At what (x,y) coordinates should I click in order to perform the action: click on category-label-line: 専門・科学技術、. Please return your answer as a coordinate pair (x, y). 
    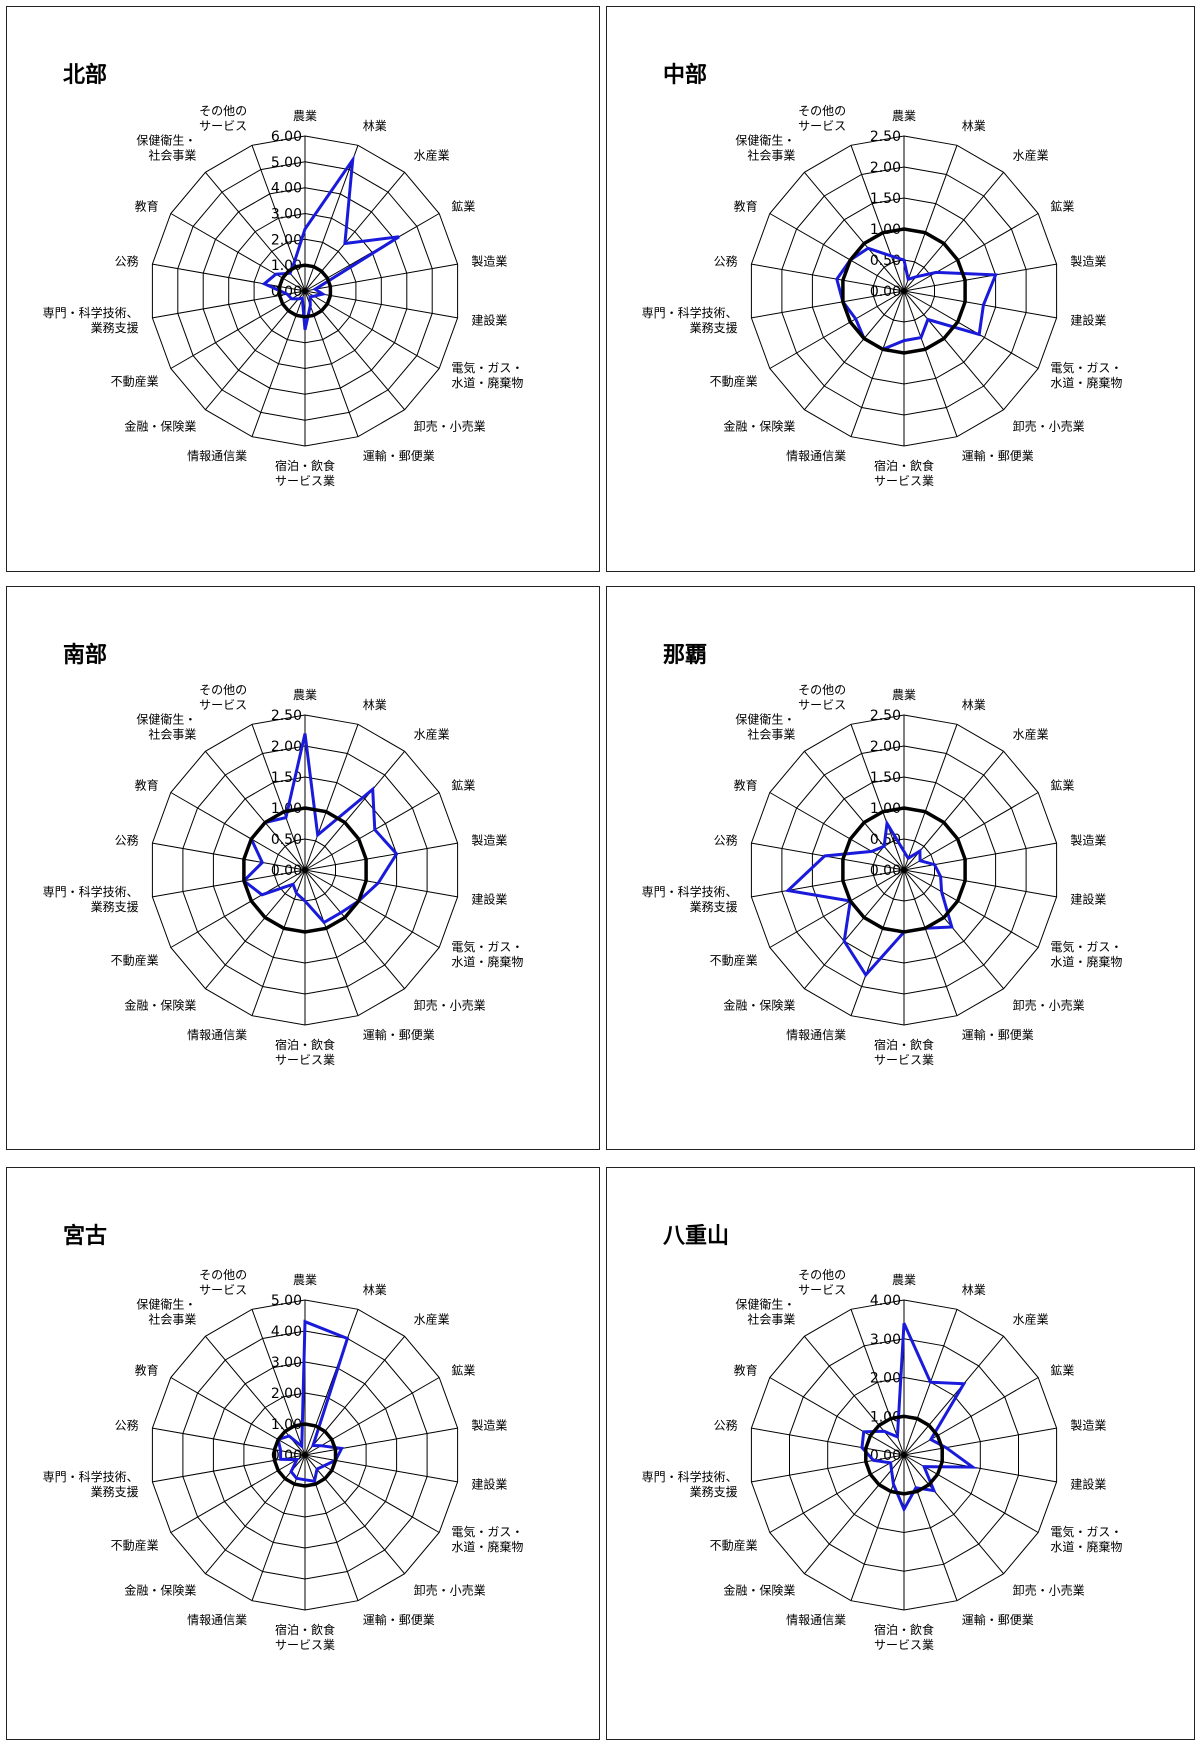
    Looking at the image, I should click on (91, 891).